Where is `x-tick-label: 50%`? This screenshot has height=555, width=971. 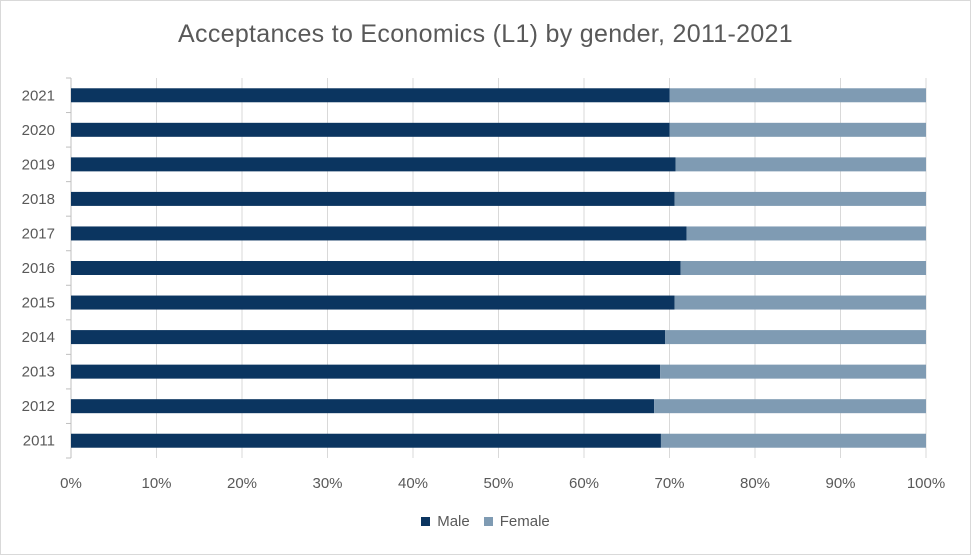
x-tick-label: 50% is located at coordinates (498, 483).